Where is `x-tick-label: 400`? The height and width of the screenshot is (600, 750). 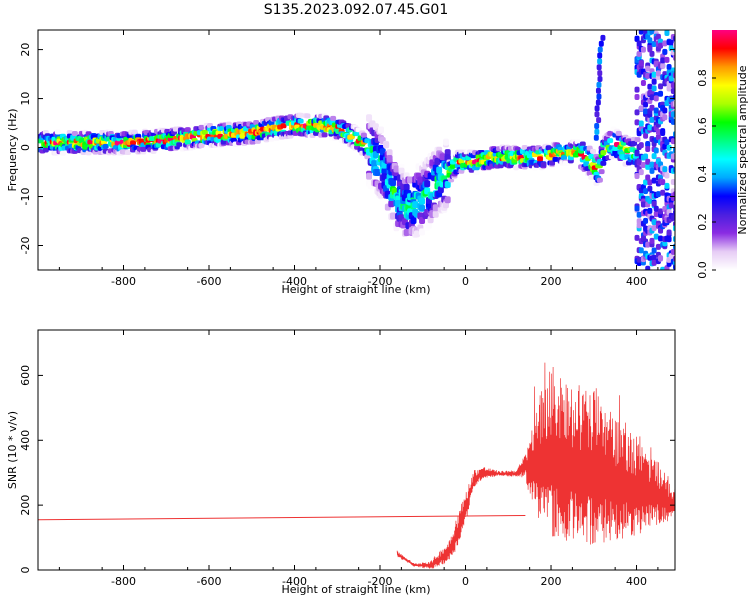 x-tick-label: 400 is located at coordinates (636, 581).